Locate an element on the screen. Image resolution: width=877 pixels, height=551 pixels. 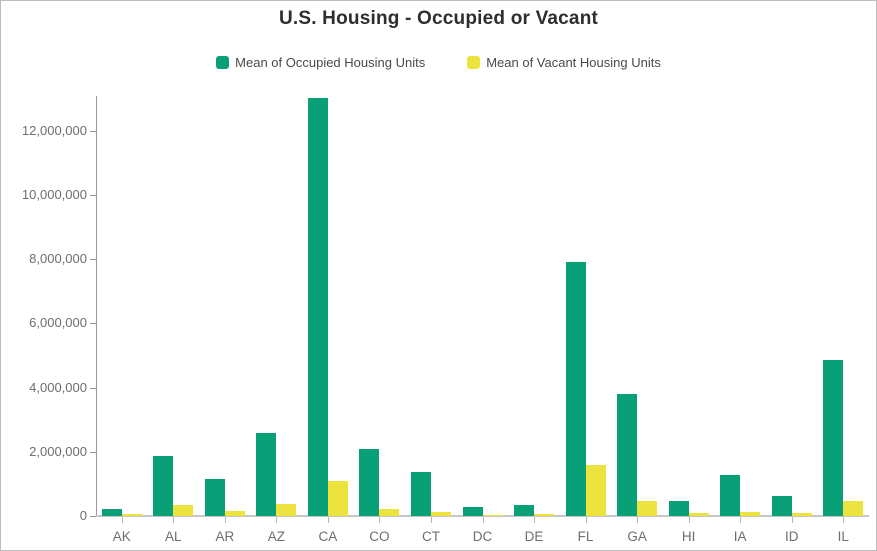
y-axis-tick-label: 4,000,000 is located at coordinates (58, 387).